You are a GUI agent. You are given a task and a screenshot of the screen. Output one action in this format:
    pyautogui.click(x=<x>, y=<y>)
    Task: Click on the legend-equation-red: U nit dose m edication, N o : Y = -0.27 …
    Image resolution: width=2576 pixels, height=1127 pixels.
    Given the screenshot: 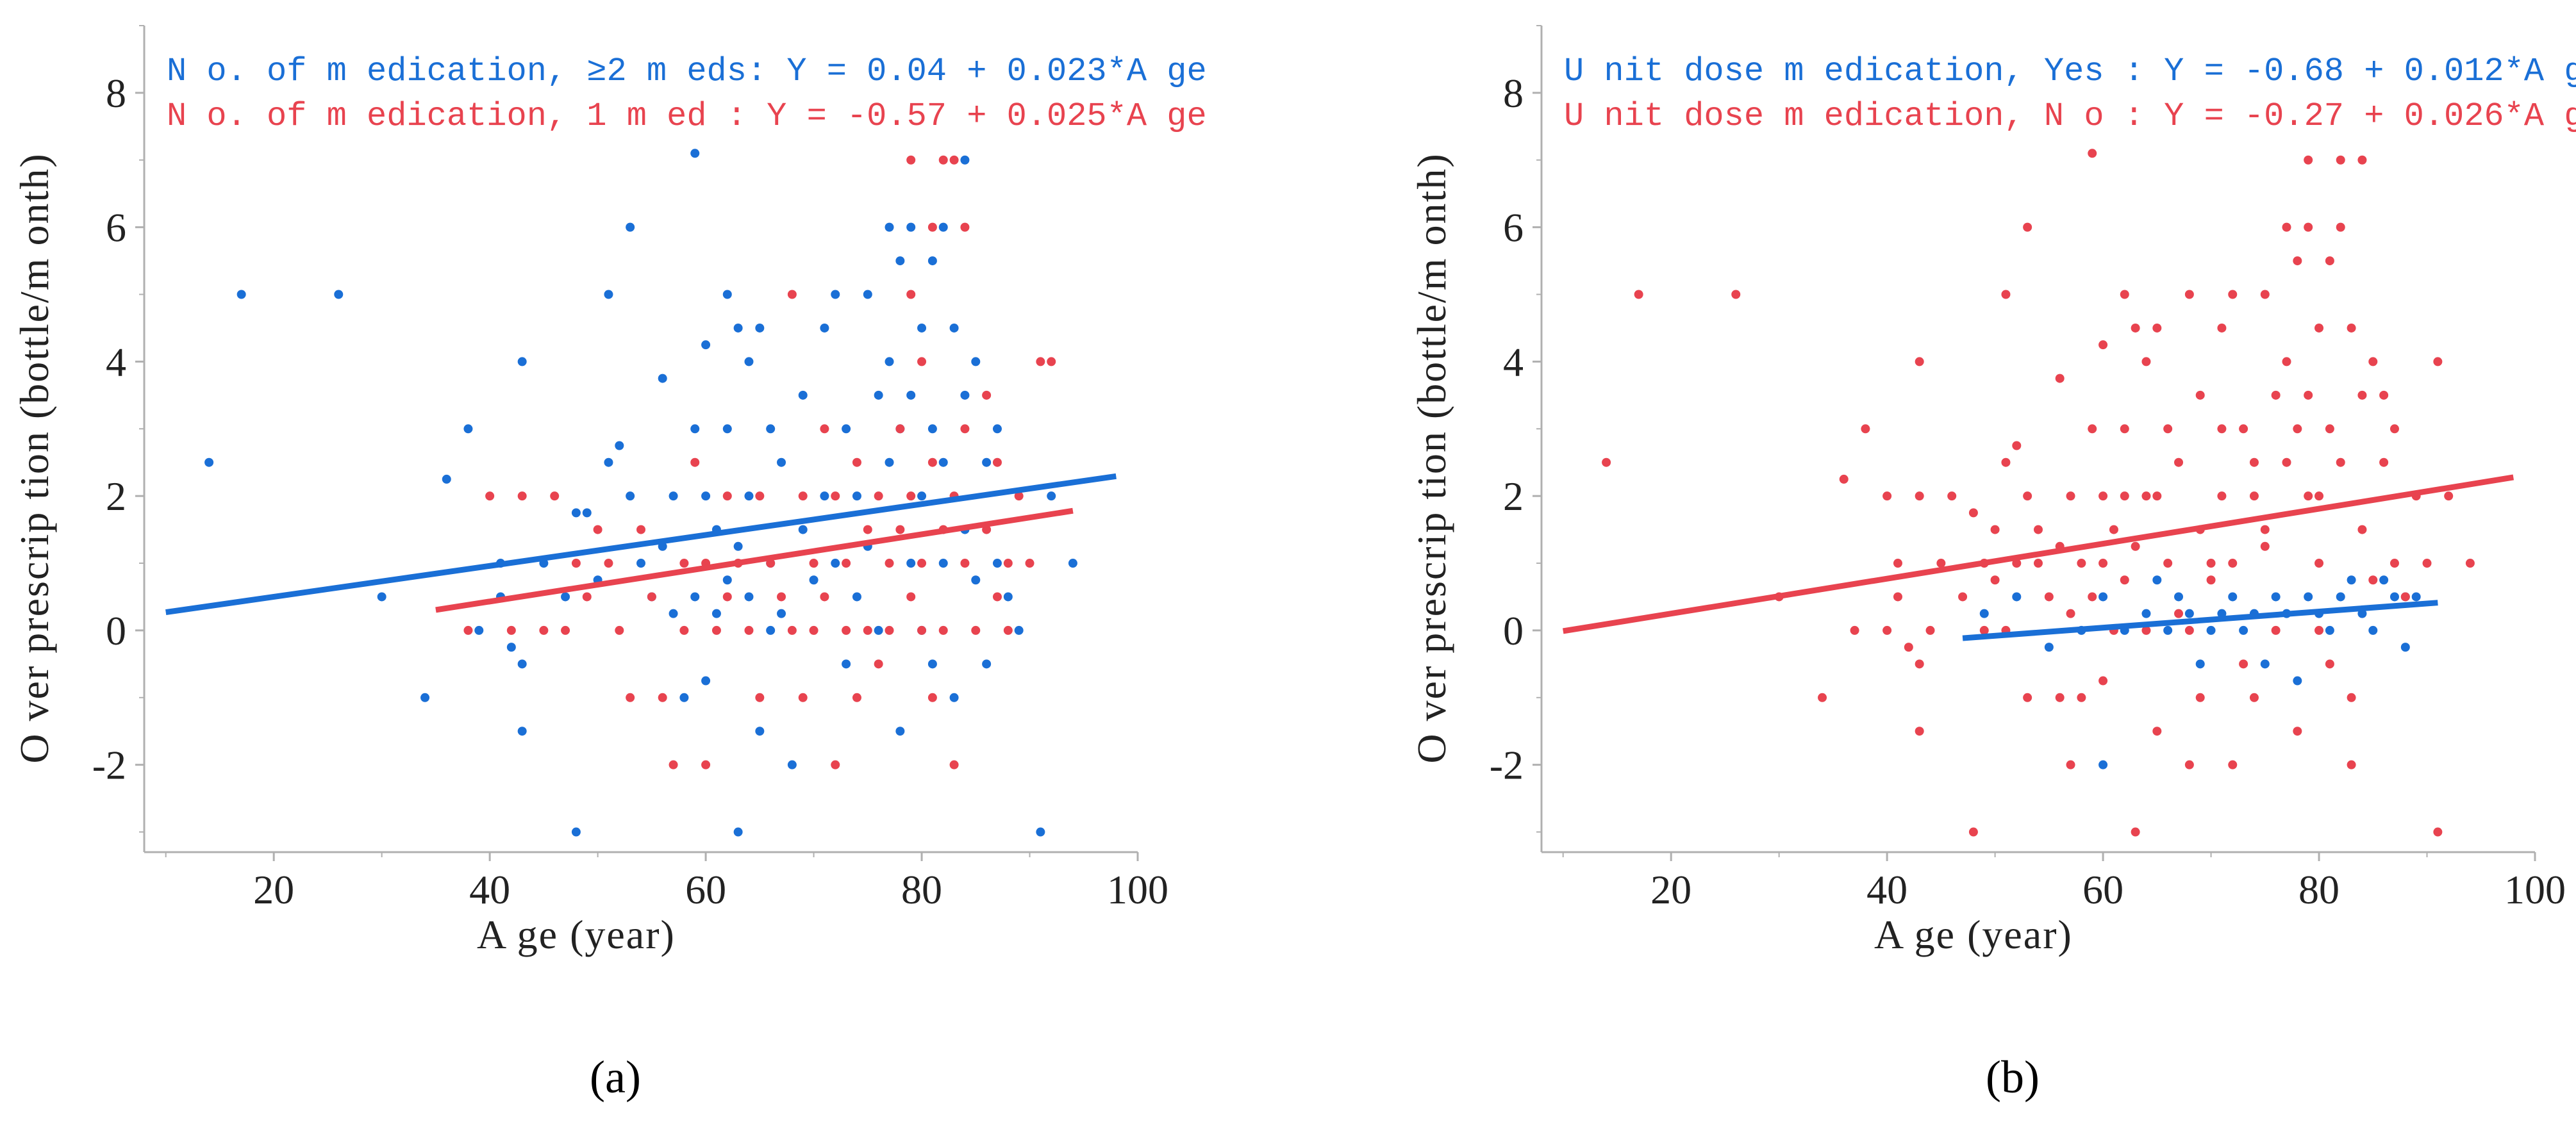 What is the action you would take?
    pyautogui.click(x=2070, y=116)
    